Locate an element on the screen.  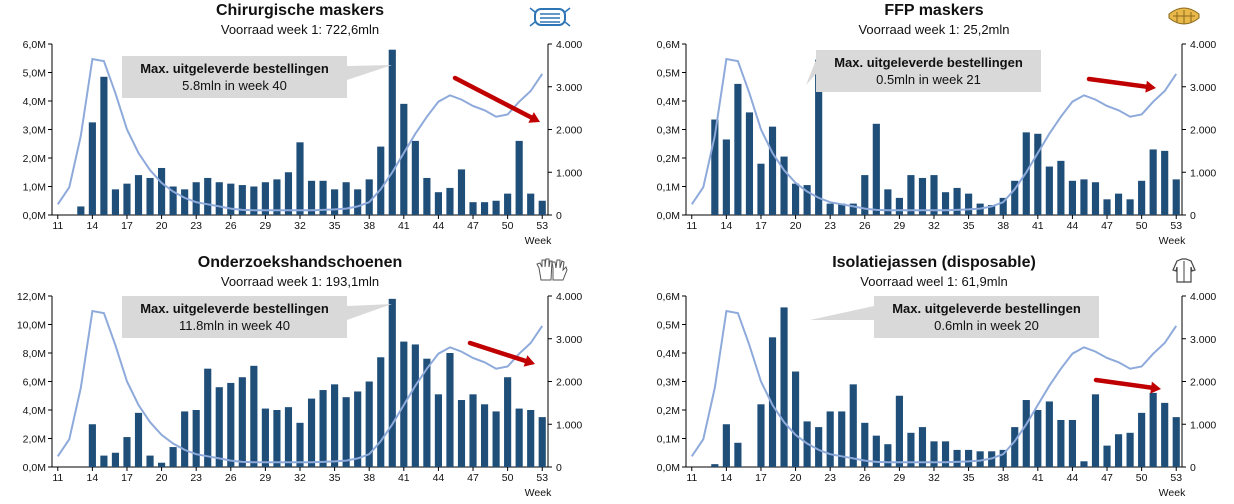
callout-value: 0.6mln in week 20 is located at coordinates (986, 325).